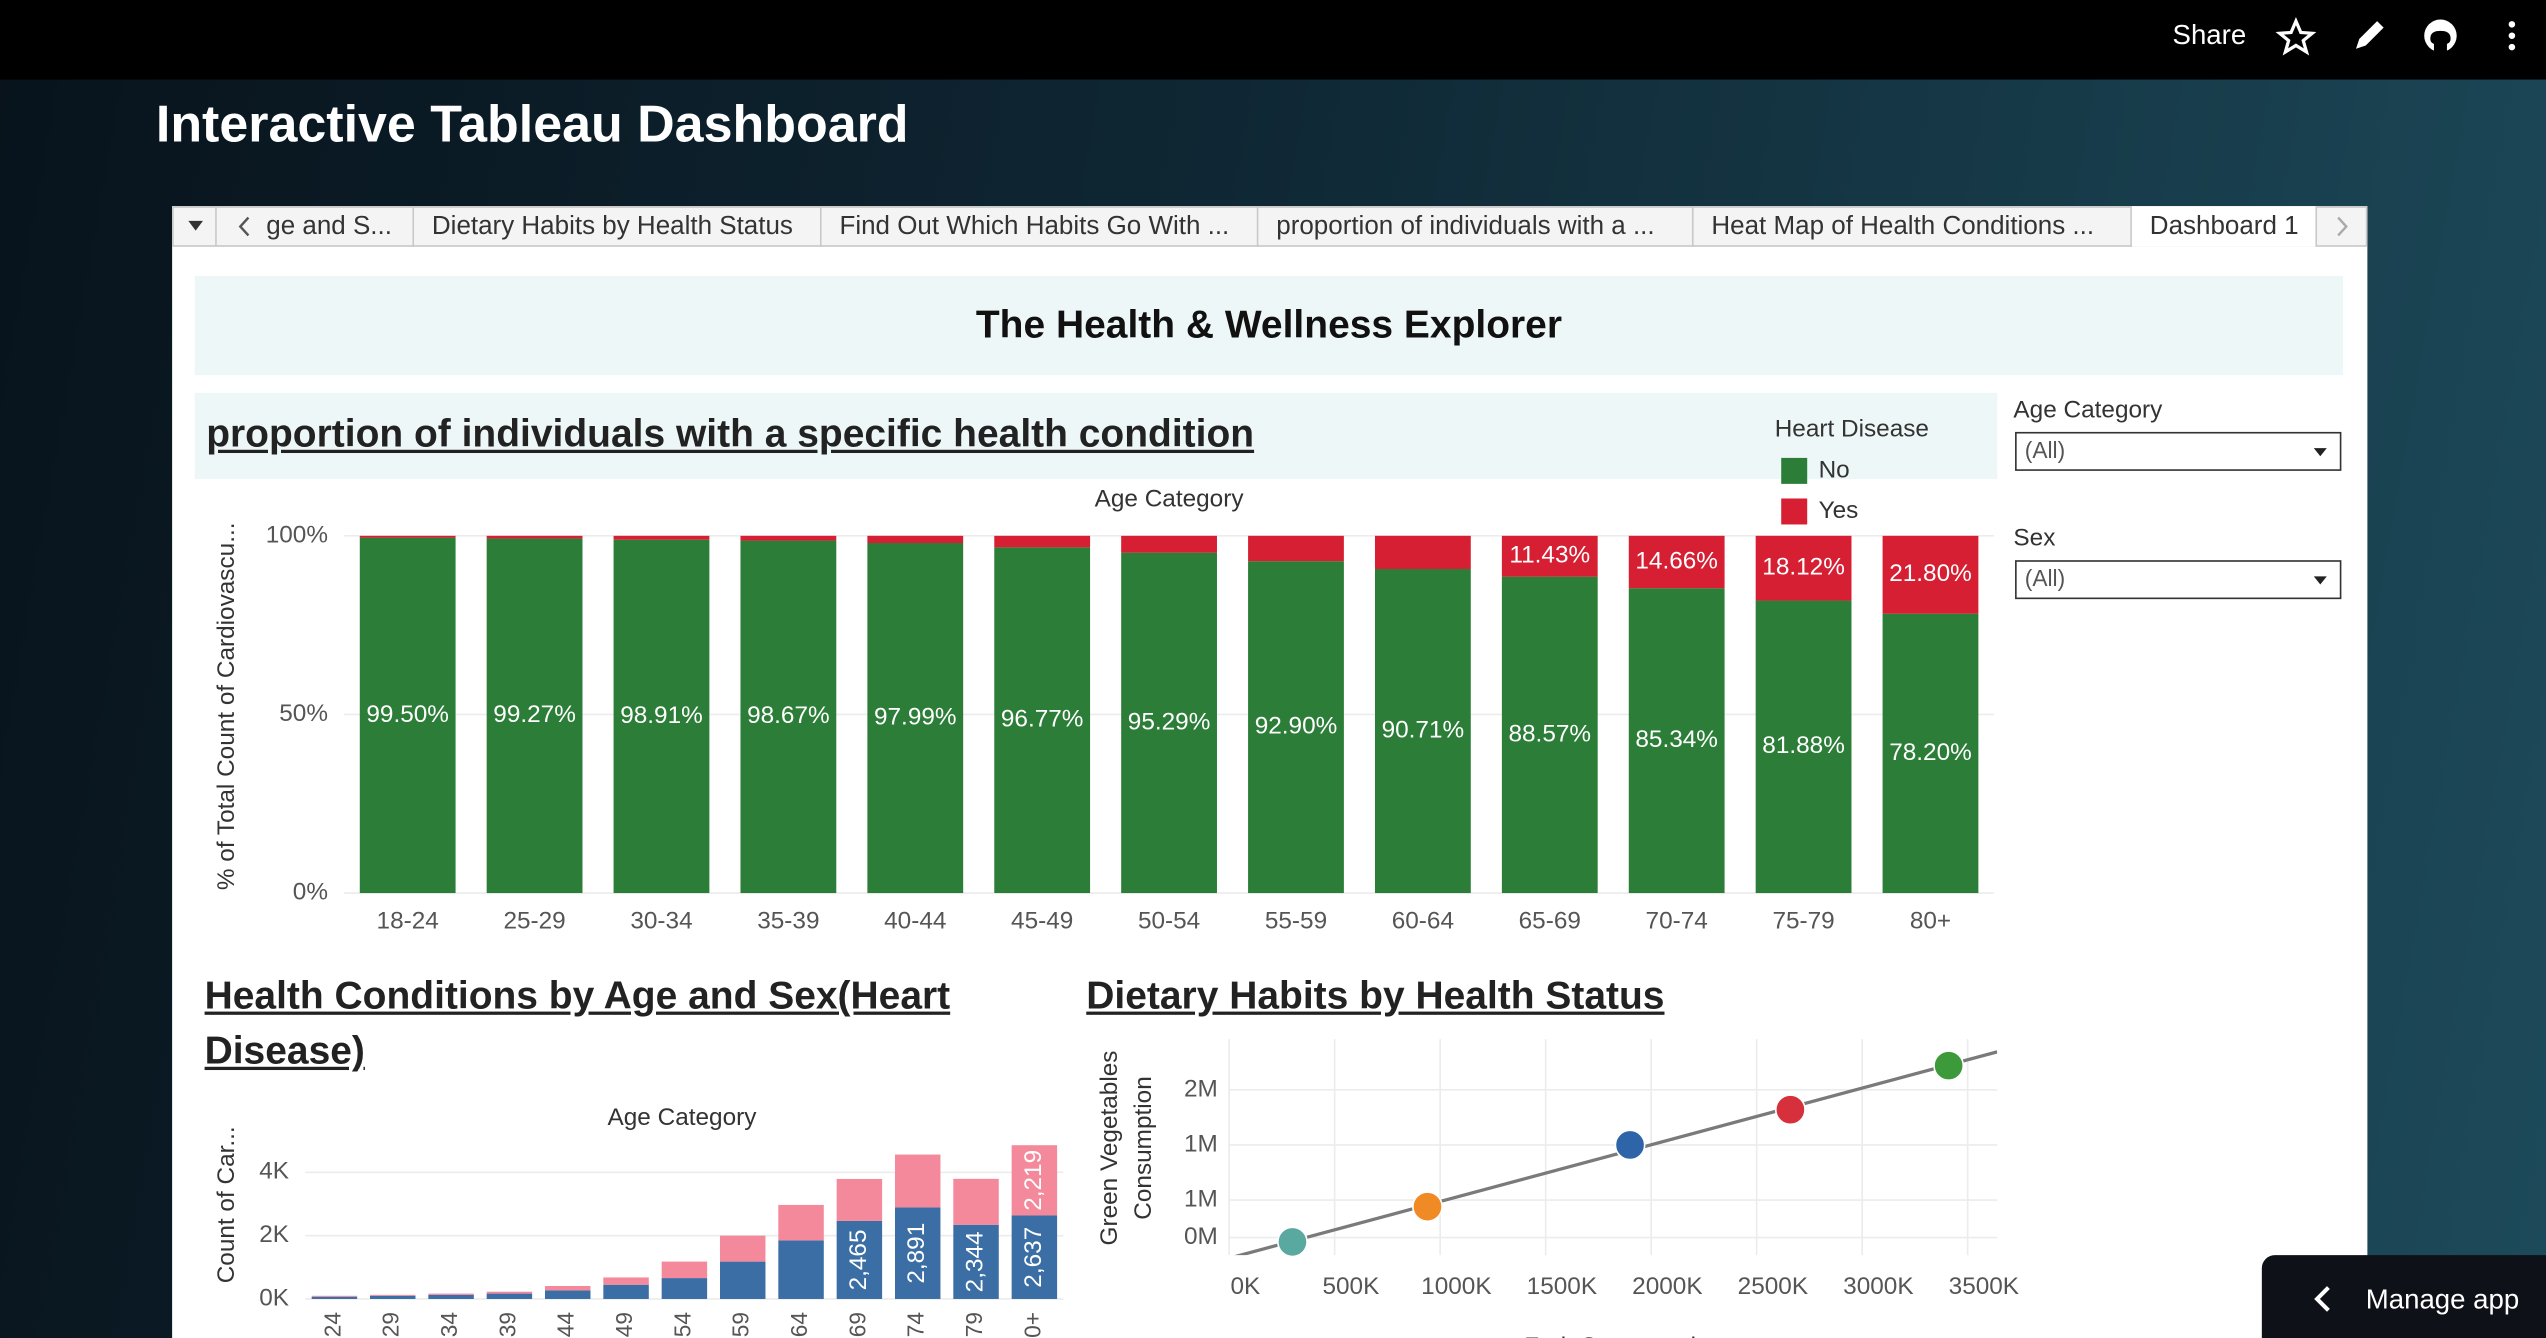 Image resolution: width=2546 pixels, height=1338 pixels. What do you see at coordinates (1803, 745) in the screenshot?
I see `data-label: 81.88%` at bounding box center [1803, 745].